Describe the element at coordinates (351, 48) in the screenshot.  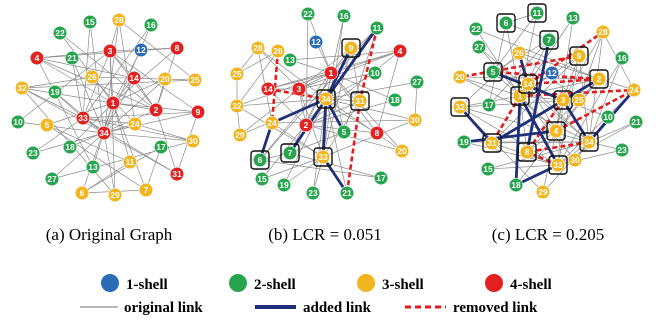
I see `node-9: 9` at that location.